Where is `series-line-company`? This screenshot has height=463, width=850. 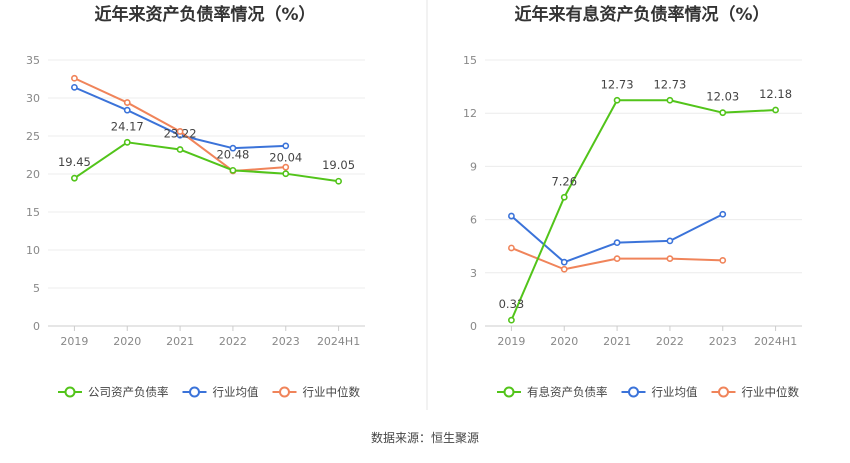
series-line-company is located at coordinates (206, 162).